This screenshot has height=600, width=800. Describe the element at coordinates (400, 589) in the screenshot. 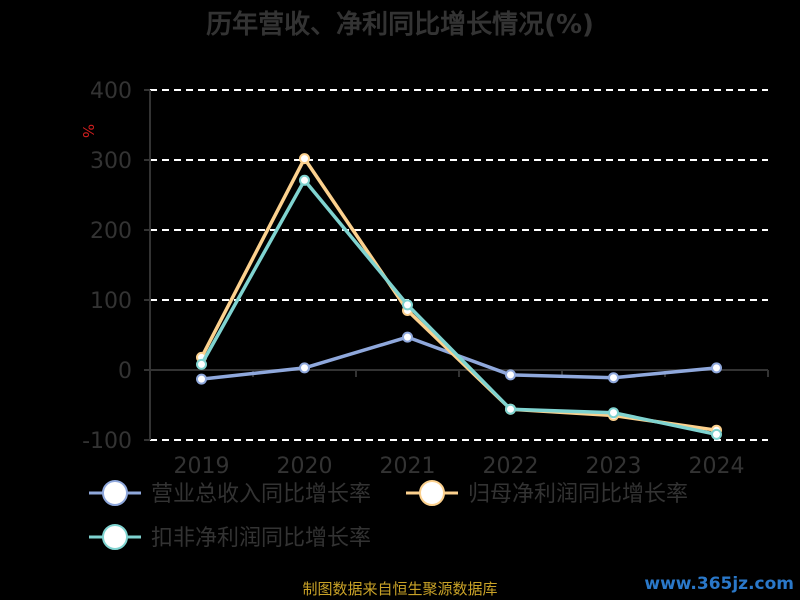

I see `source-note: 制图数据来自恒生聚源数据库` at that location.